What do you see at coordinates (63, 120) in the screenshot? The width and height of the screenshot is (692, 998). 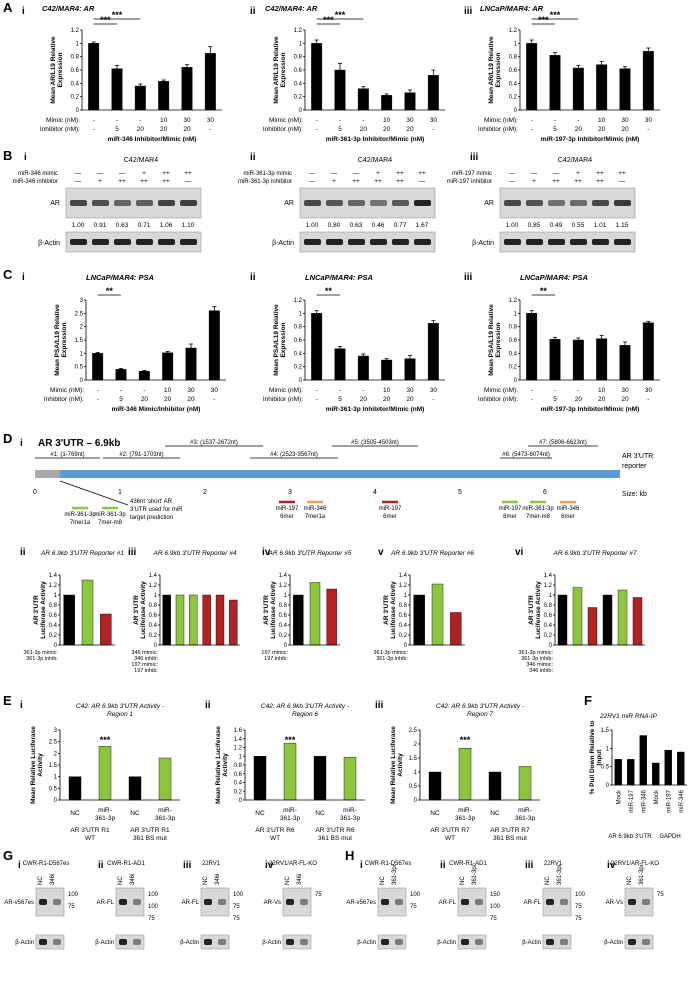 I see `row-label: Mimic (nM):` at bounding box center [63, 120].